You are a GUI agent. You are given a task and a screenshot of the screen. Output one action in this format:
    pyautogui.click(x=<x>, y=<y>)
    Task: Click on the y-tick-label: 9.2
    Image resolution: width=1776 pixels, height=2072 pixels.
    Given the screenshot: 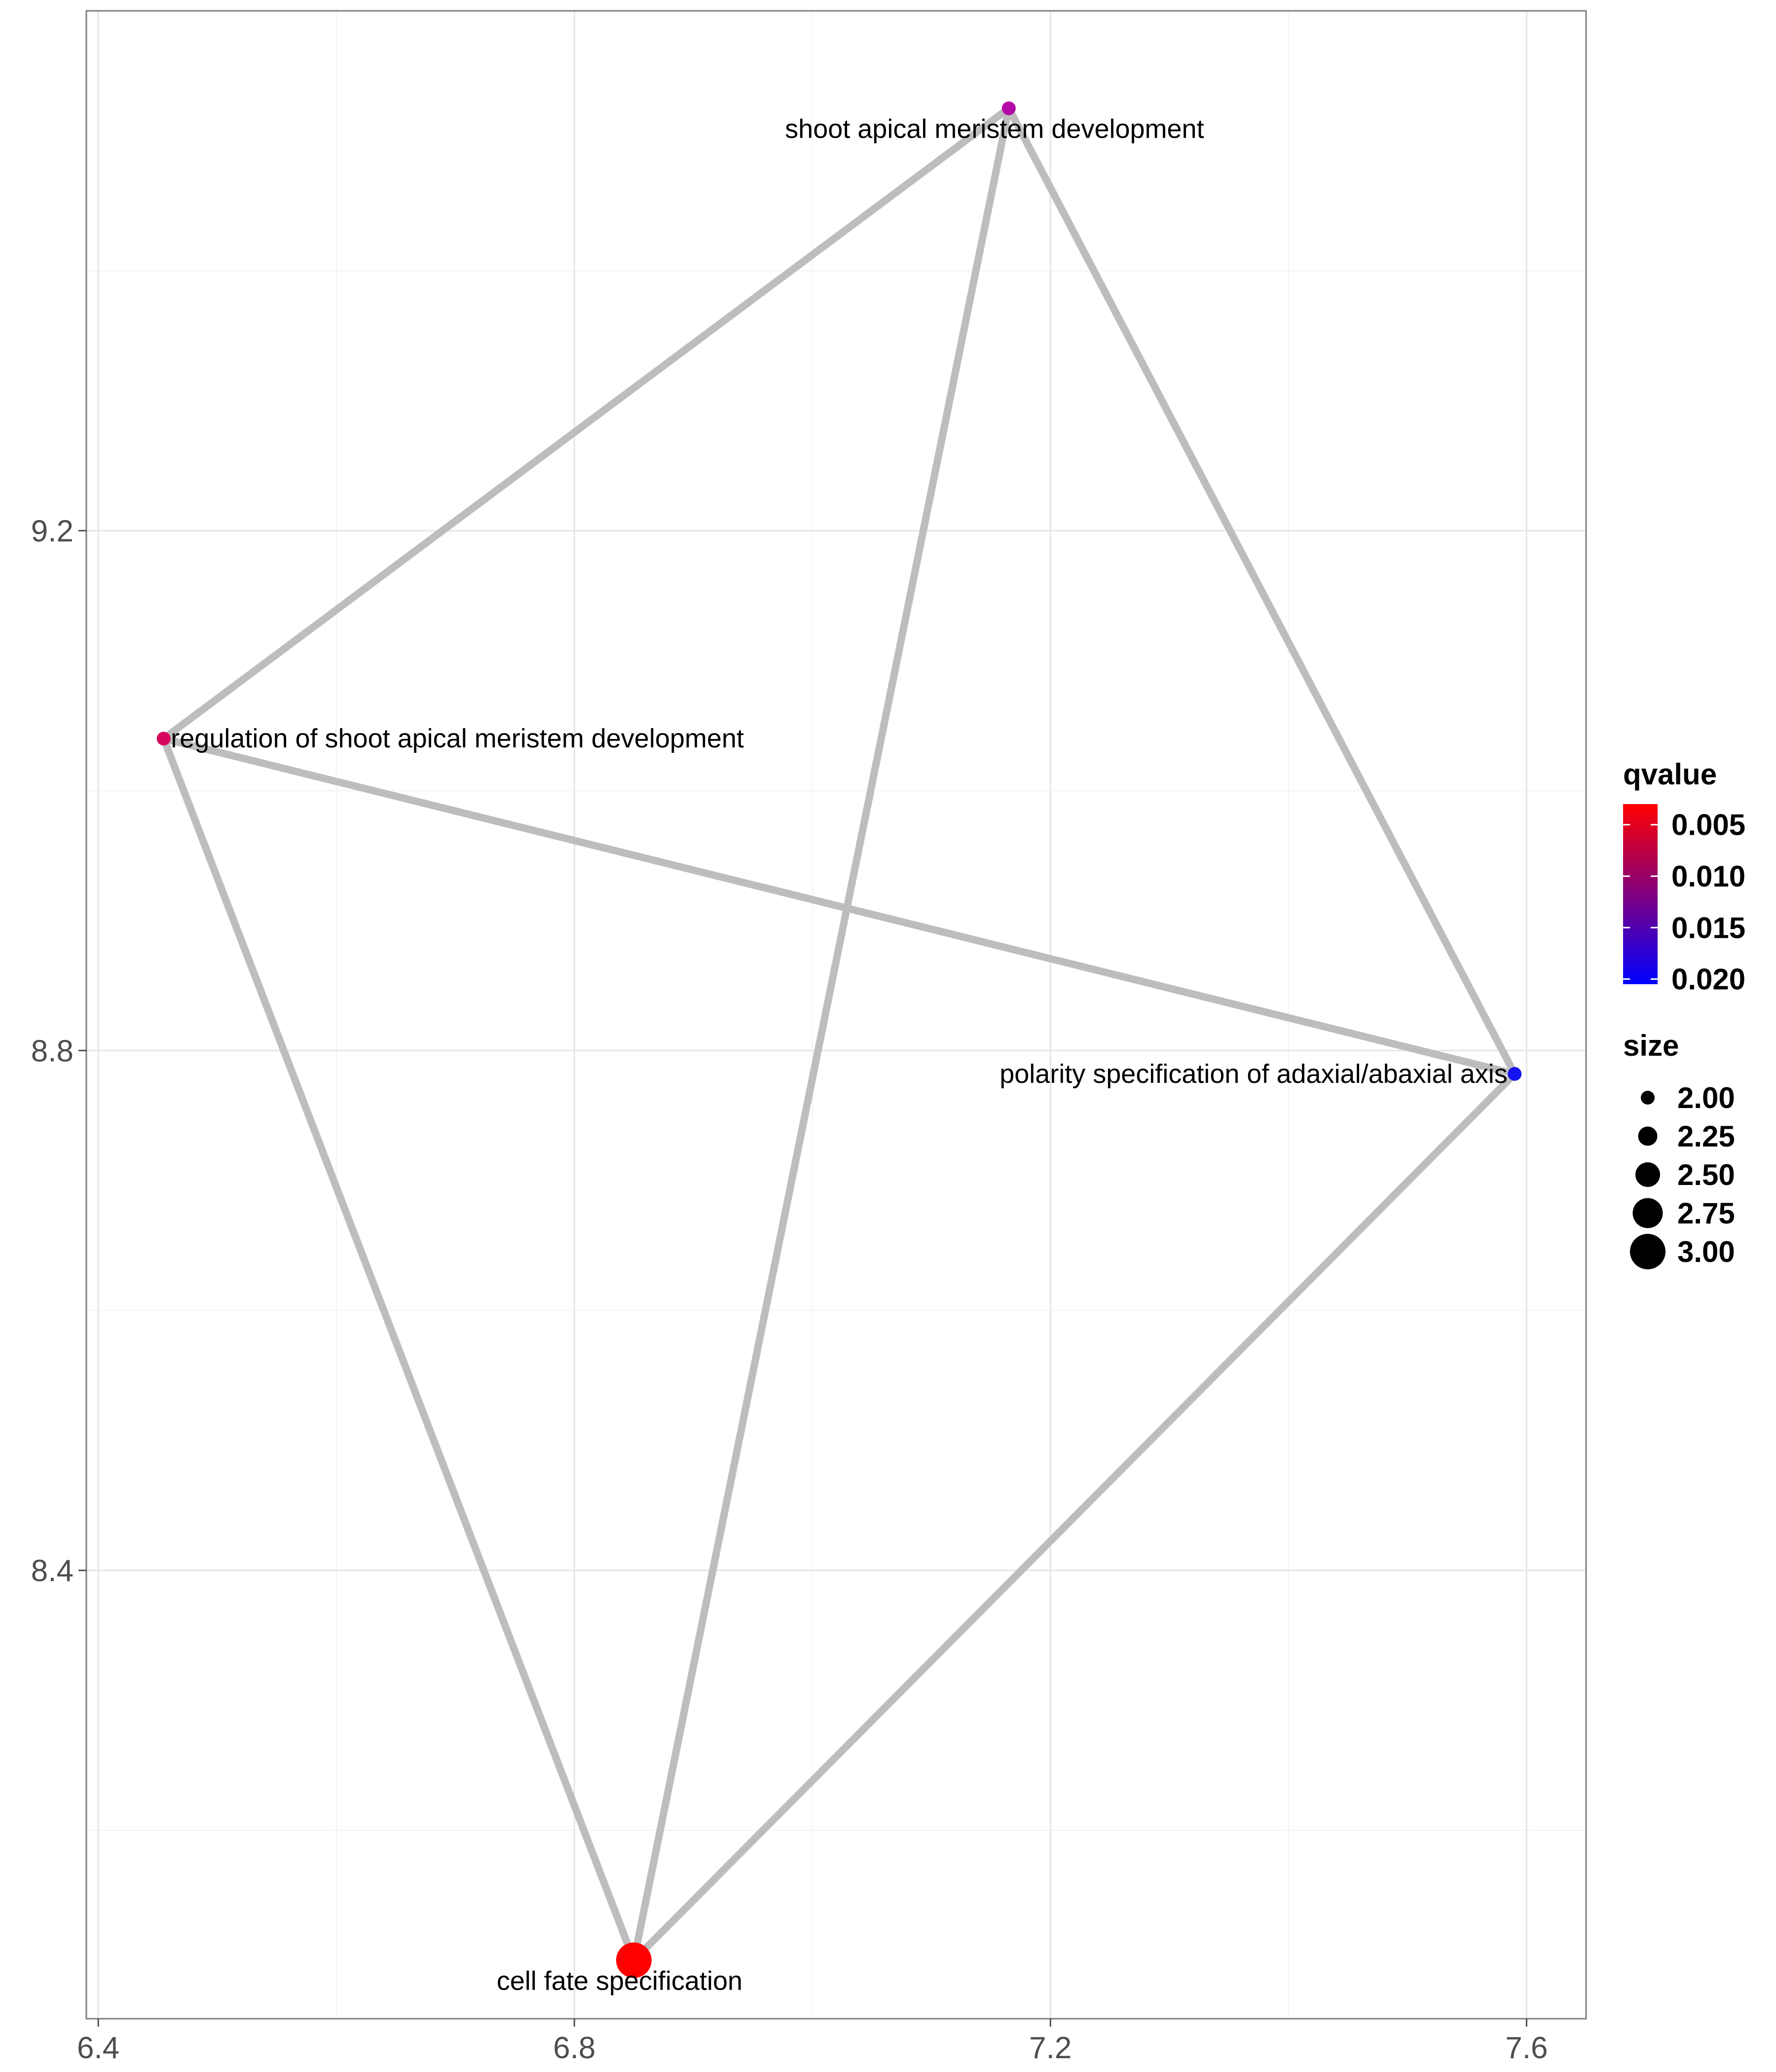 What is the action you would take?
    pyautogui.click(x=53, y=532)
    